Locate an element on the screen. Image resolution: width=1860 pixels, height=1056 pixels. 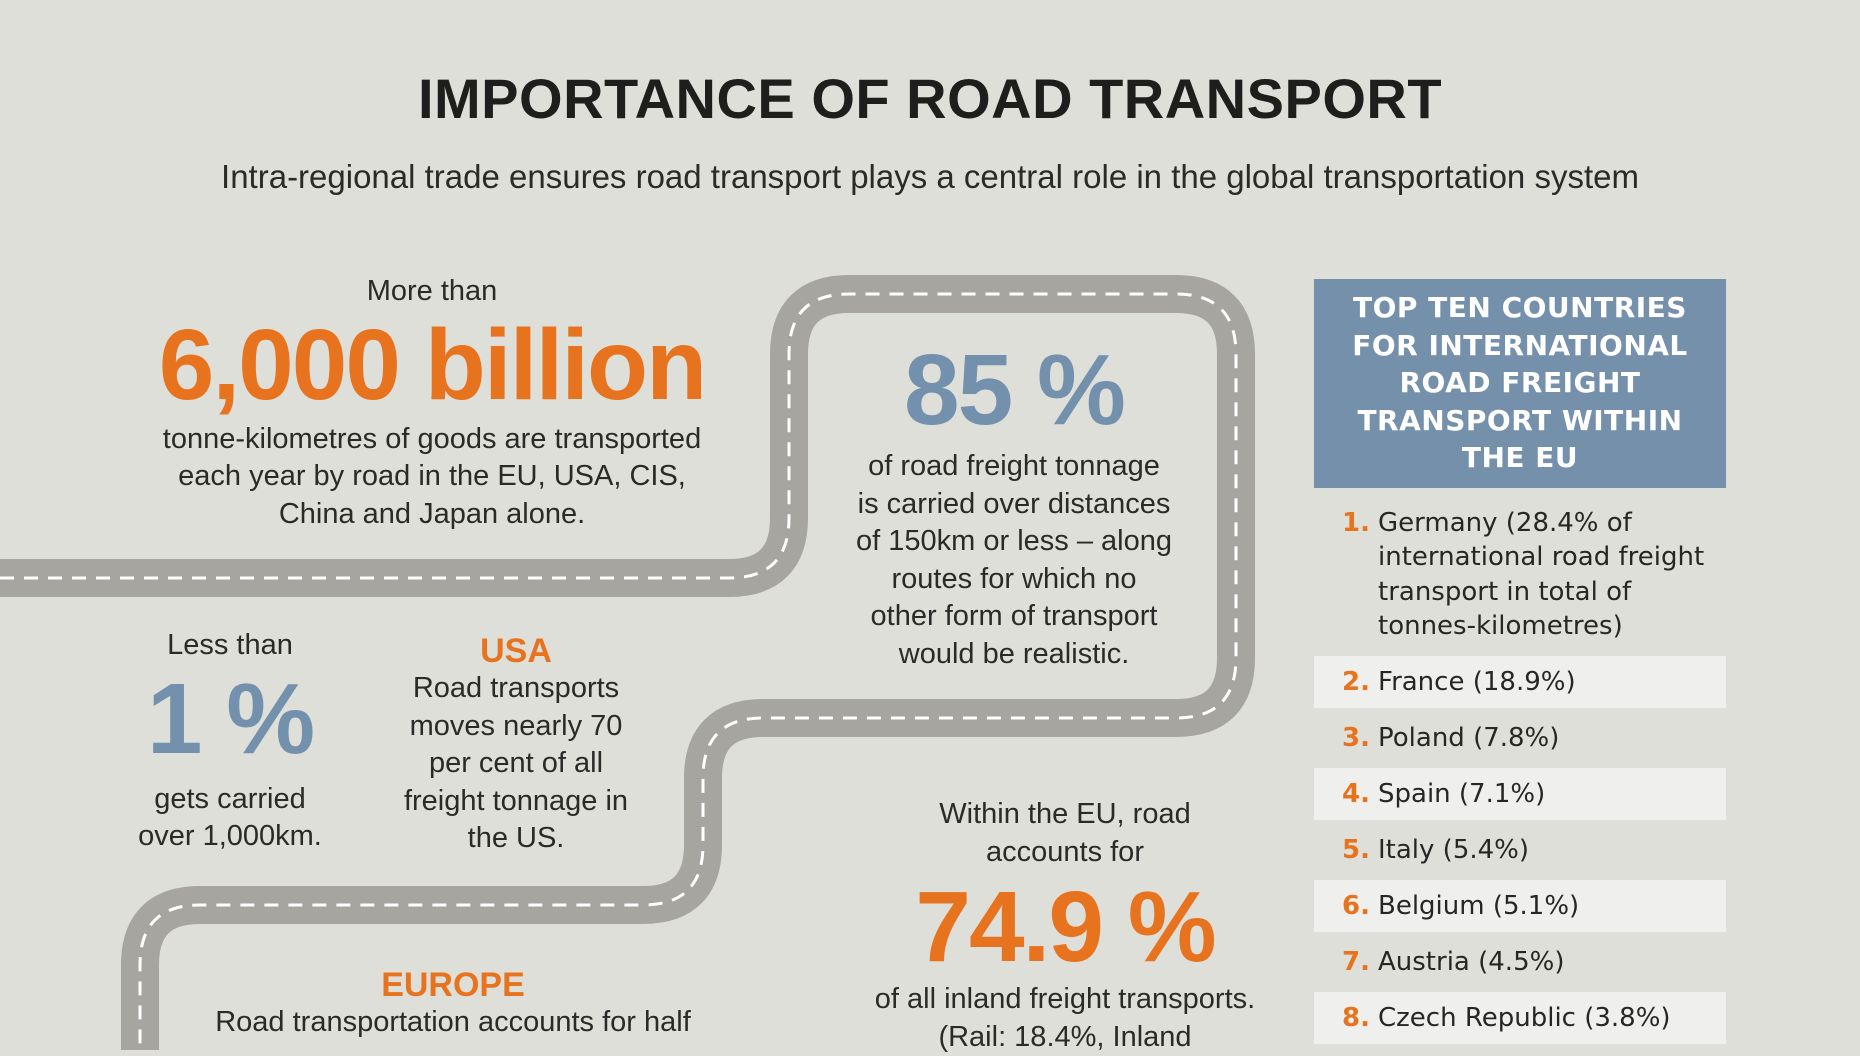
item-text: Spain (7.1%) is located at coordinates (1461, 794).